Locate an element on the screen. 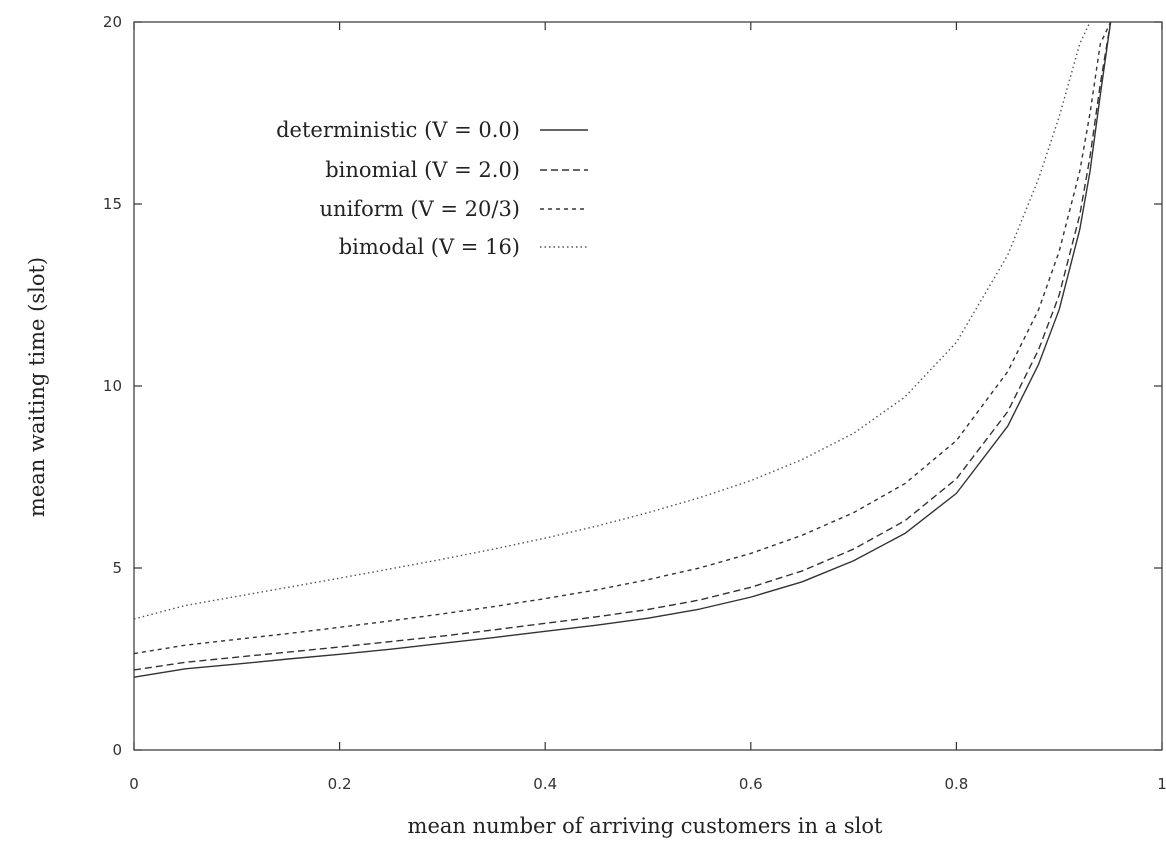 This screenshot has height=848, width=1166. legend-entry: uniform (V = 20/3) is located at coordinates (454, 209).